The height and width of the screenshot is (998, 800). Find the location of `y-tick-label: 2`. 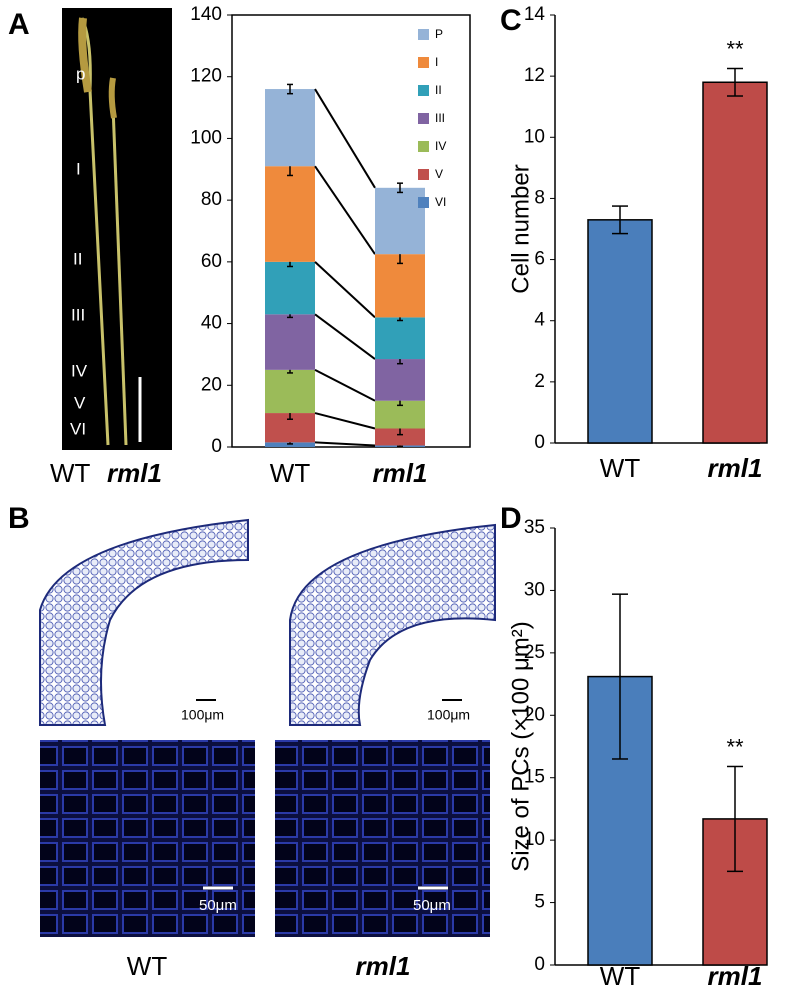

y-tick-label: 2 is located at coordinates (539, 381).